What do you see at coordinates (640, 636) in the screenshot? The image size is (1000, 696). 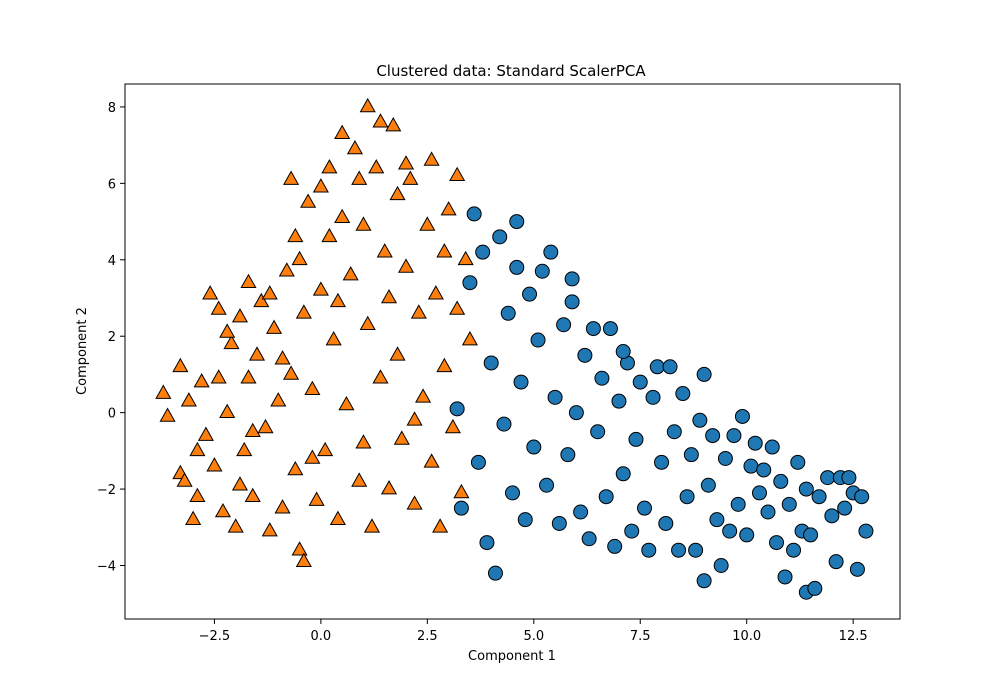 I see `x-tick-label: 7.5` at bounding box center [640, 636].